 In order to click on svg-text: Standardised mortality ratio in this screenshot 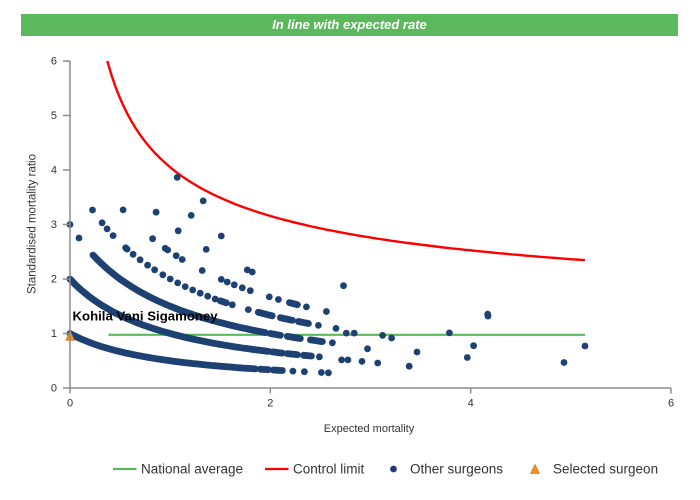, I will do `click(33, 224)`.